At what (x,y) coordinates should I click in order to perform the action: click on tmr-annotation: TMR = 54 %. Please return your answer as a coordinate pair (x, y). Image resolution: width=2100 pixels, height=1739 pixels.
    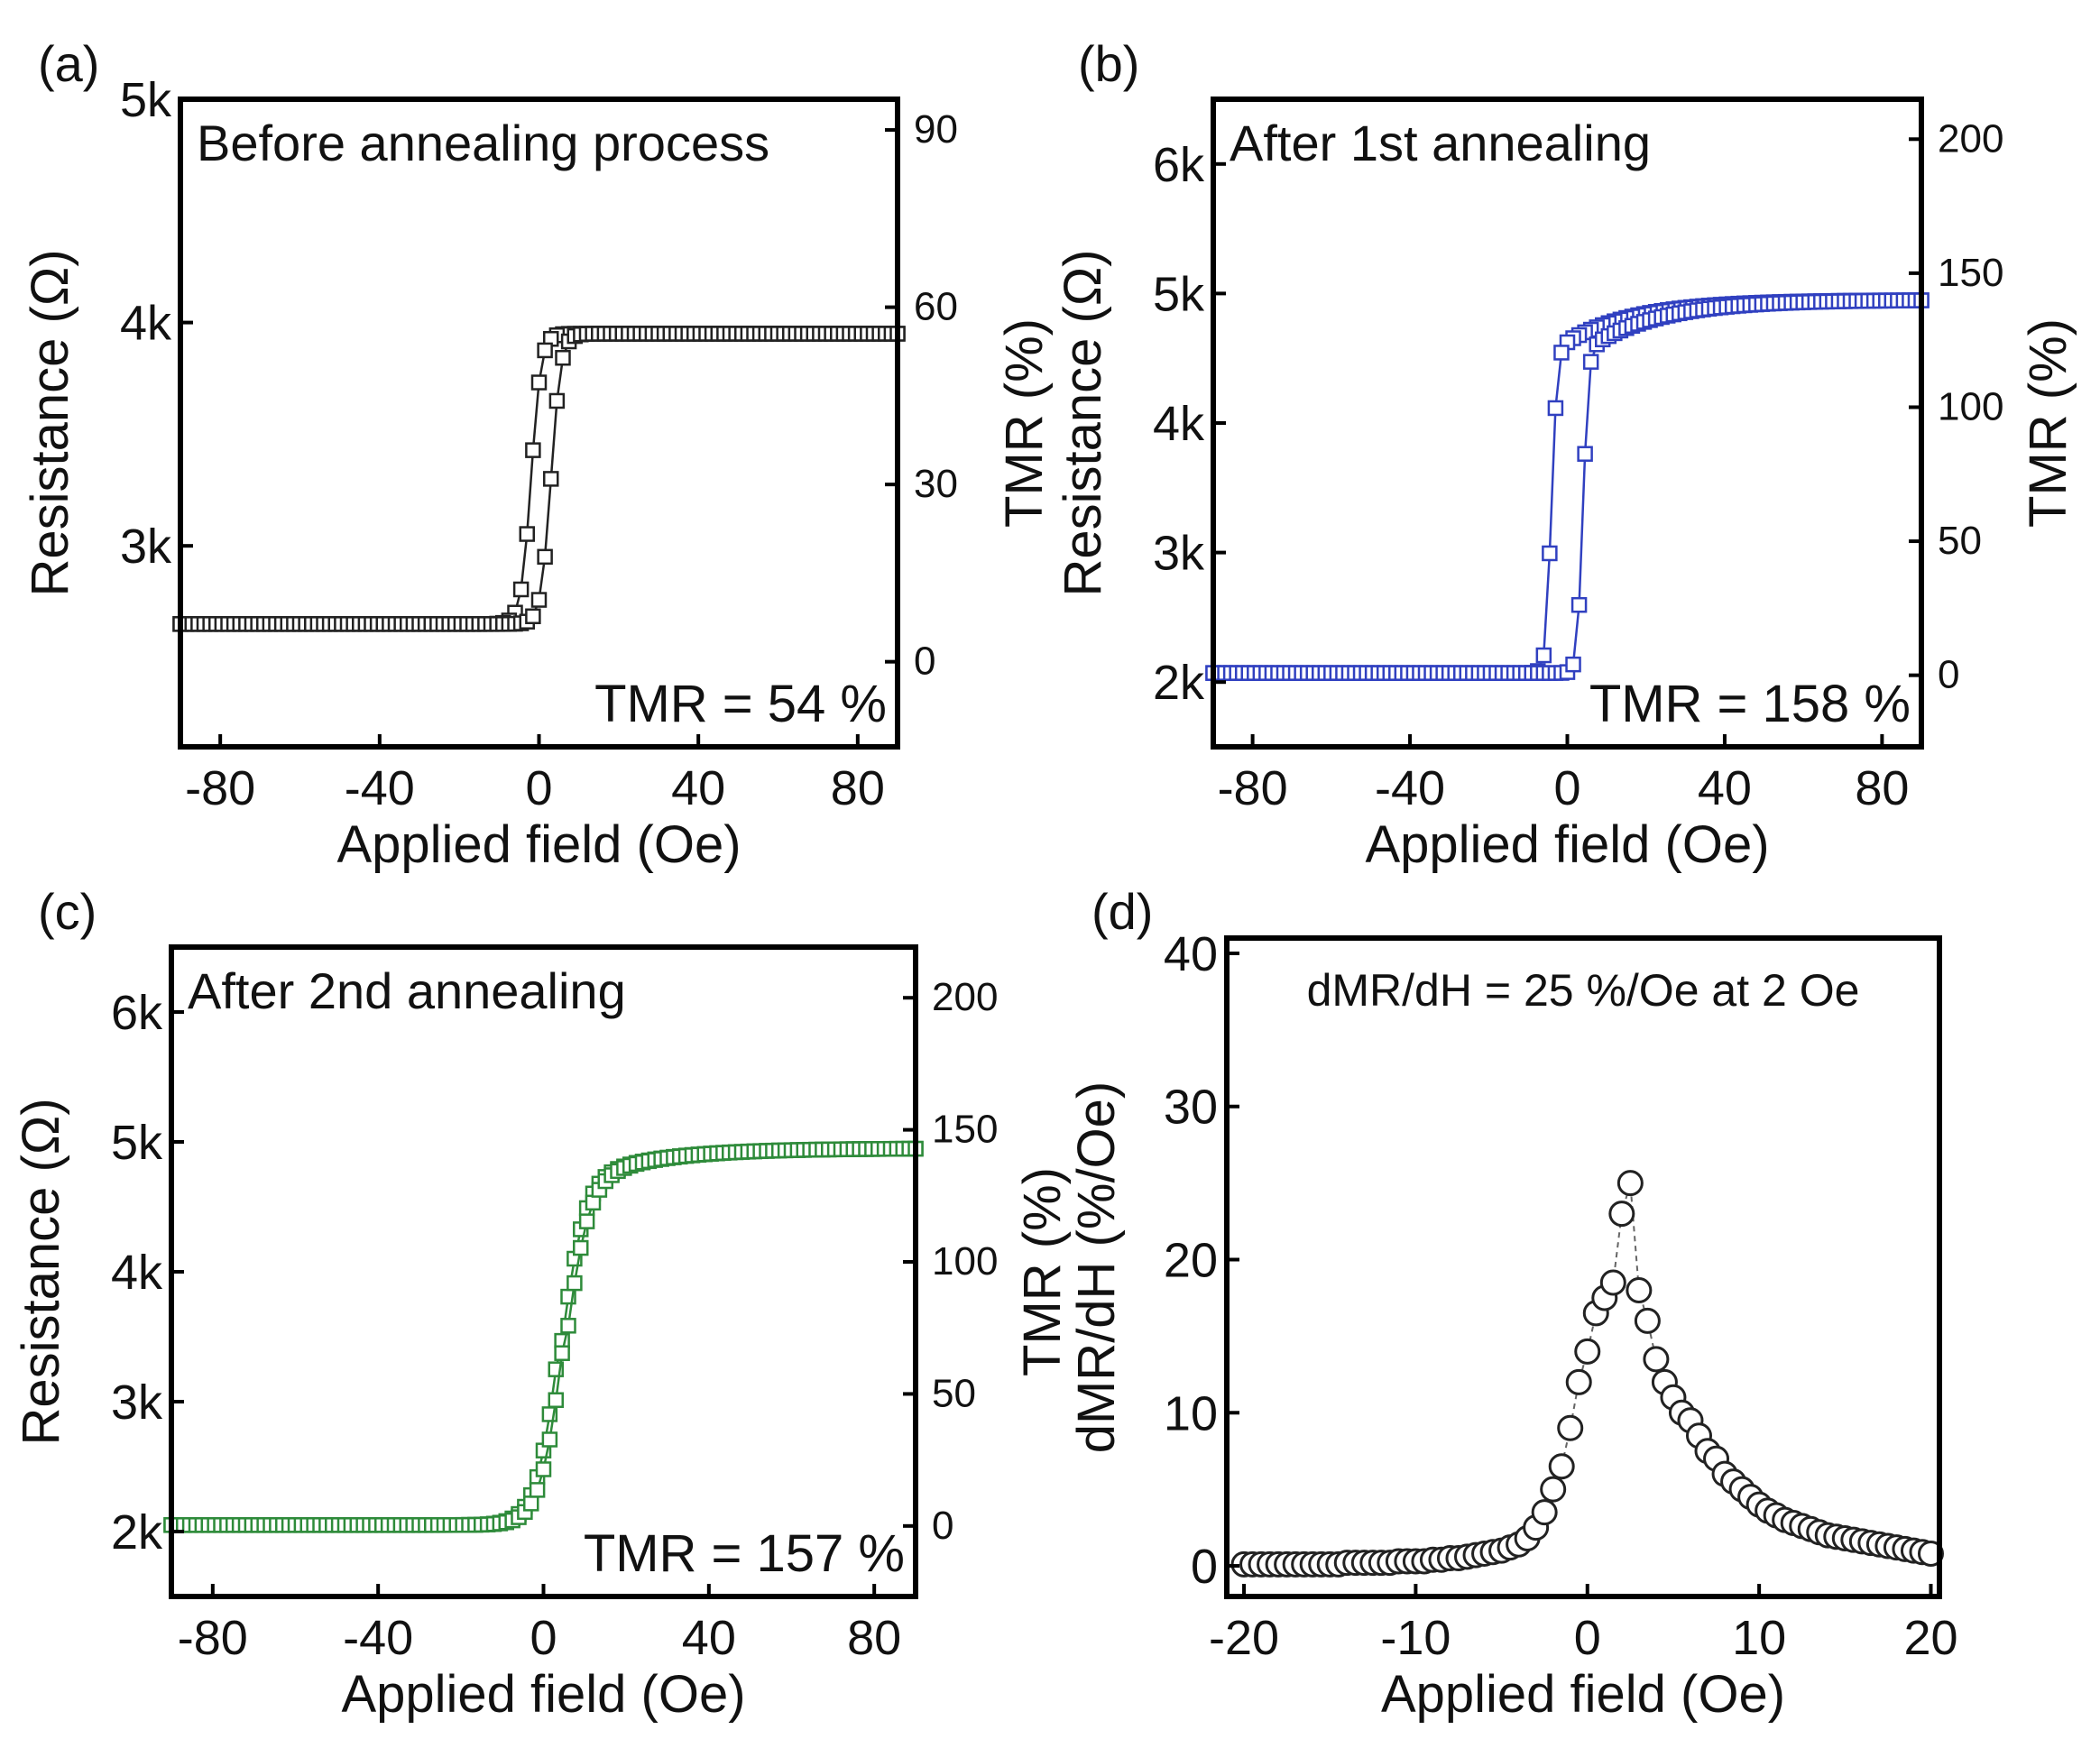
    Looking at the image, I should click on (740, 704).